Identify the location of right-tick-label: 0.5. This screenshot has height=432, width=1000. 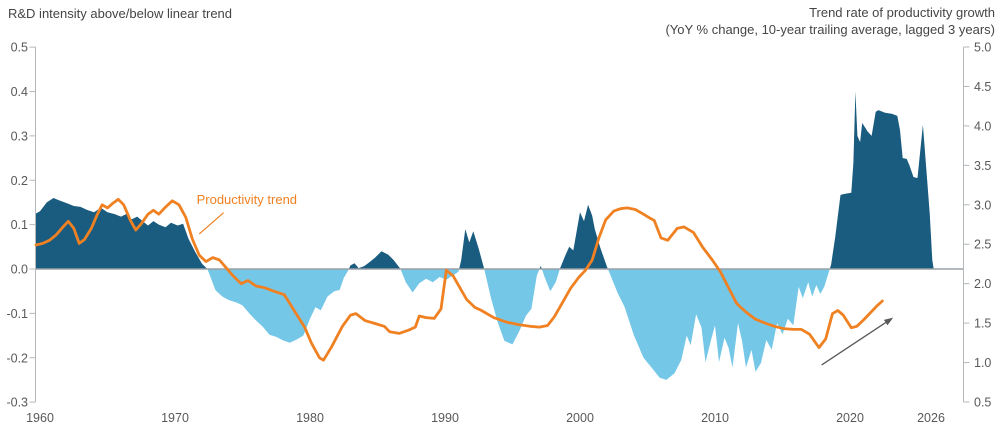
(982, 403).